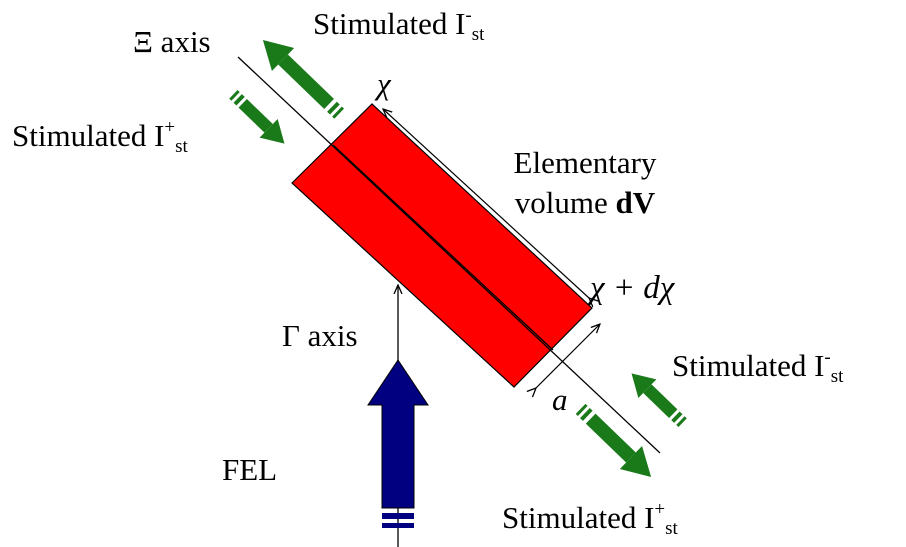 The width and height of the screenshot is (906, 547). Describe the element at coordinates (590, 519) in the screenshot. I see `stimulated-plus-bottom-label: Stimulated I+st` at that location.